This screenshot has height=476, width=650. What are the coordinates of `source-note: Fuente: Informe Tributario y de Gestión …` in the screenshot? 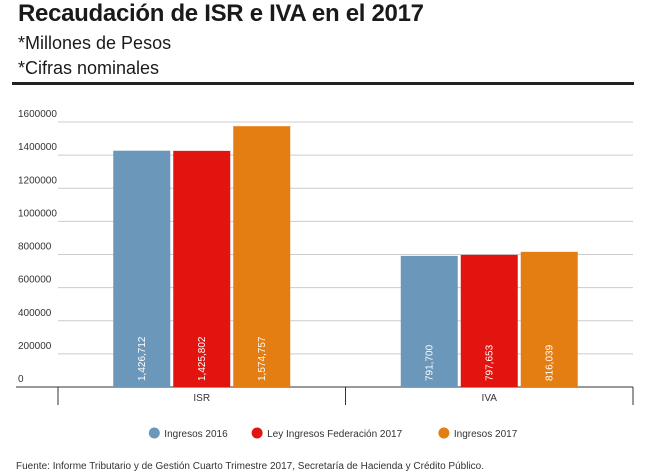 It's located at (250, 466).